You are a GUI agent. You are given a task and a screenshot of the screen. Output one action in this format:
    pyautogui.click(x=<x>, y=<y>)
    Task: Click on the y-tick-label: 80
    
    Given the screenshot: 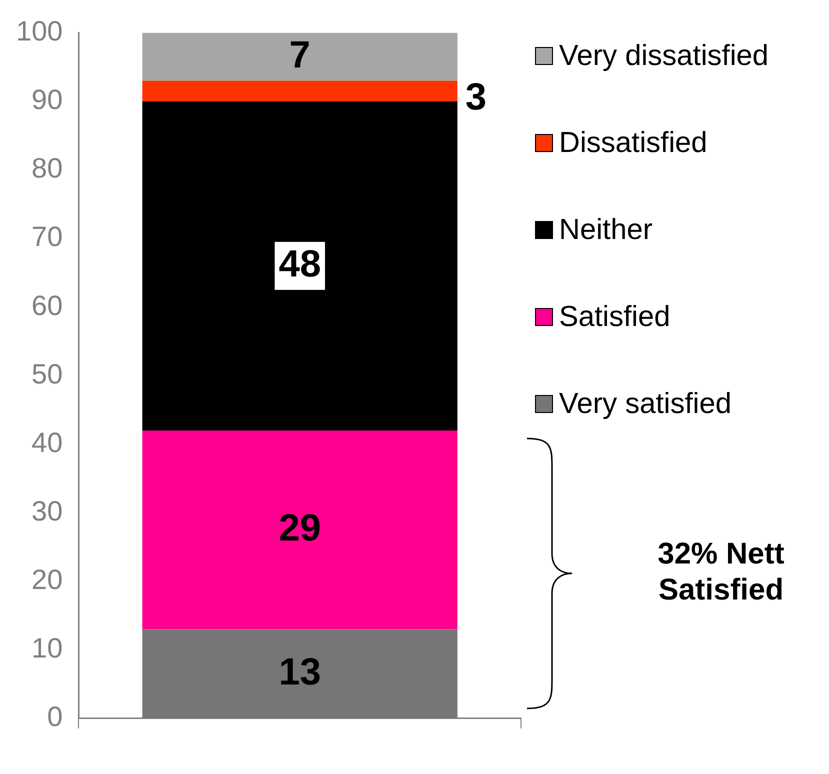 What is the action you would take?
    pyautogui.click(x=47, y=168)
    